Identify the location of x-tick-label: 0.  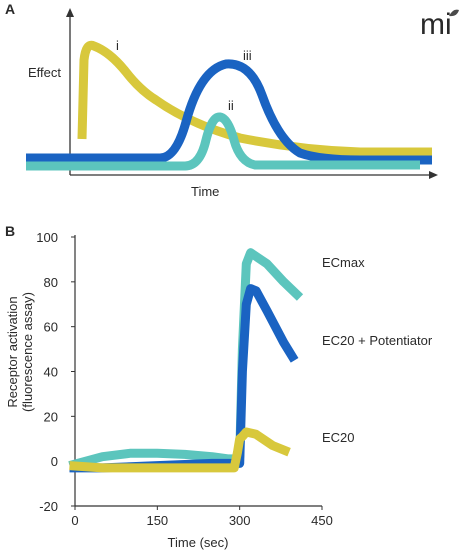
(74, 520).